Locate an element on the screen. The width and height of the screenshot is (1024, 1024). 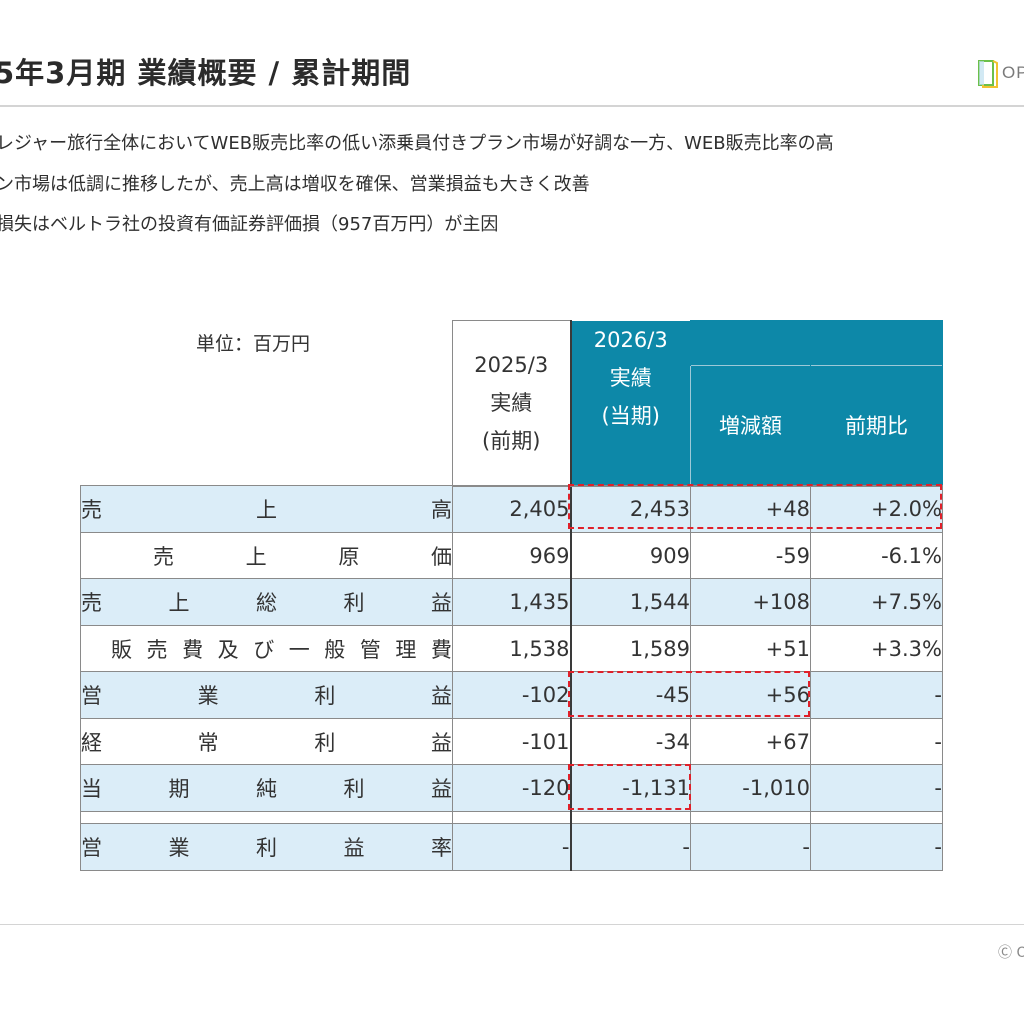
value-prev: - is located at coordinates (511, 847).